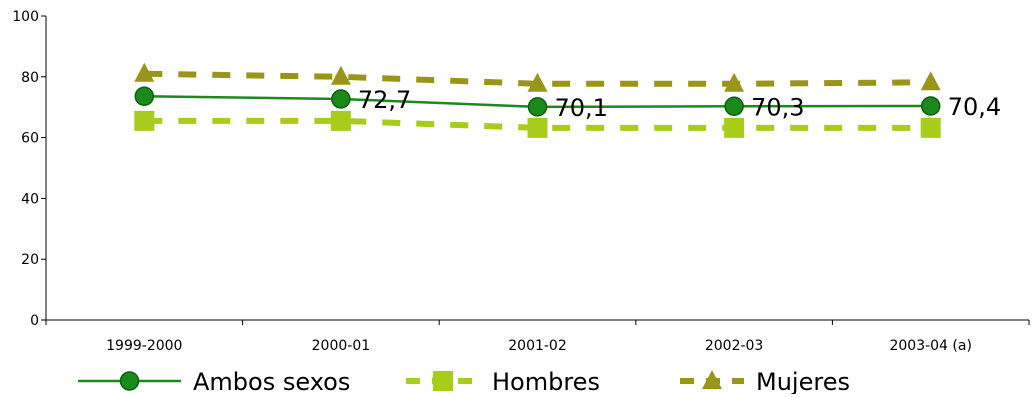 This screenshot has height=398, width=1034. Describe the element at coordinates (734, 346) in the screenshot. I see `x-tick-label: 2002-03` at that location.